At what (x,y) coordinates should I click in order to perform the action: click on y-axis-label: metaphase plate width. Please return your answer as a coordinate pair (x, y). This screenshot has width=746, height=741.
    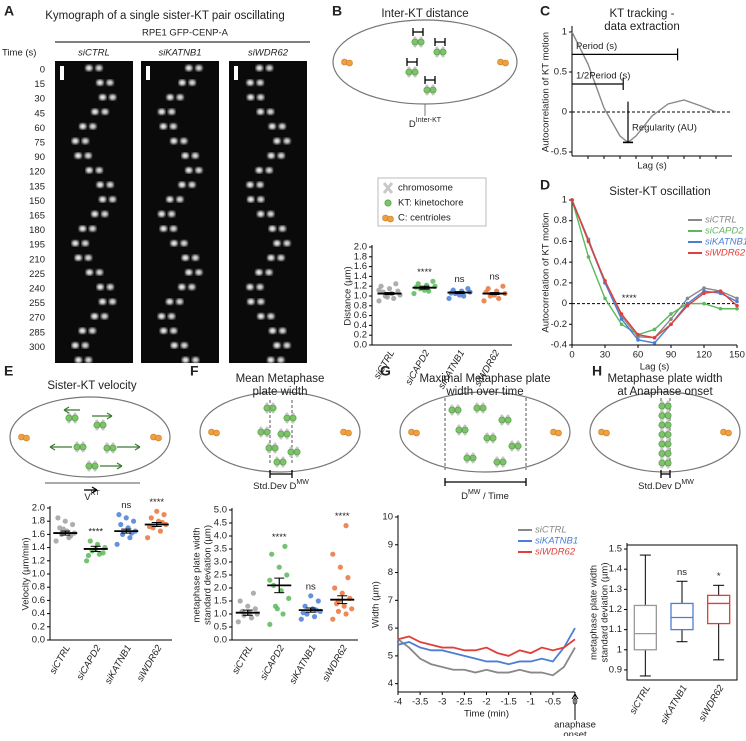
    Looking at the image, I should click on (197, 574).